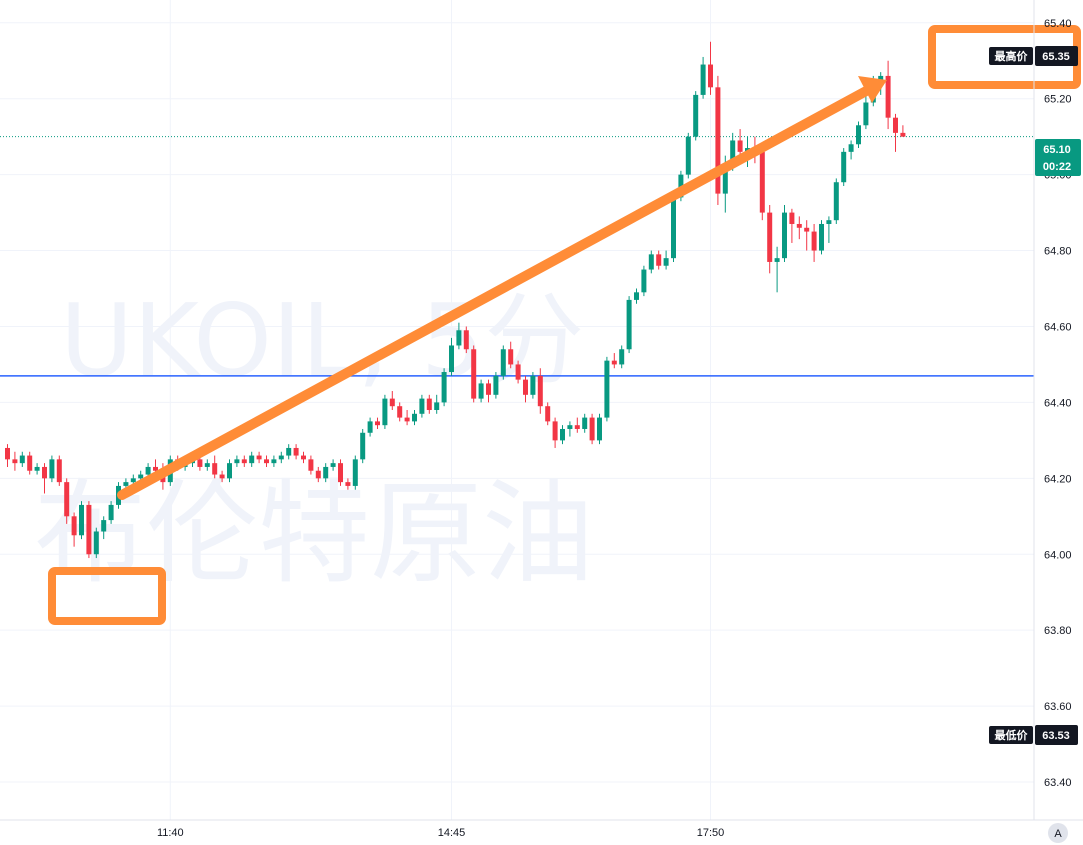 This screenshot has width=1083, height=845. I want to click on high-value: 65.35, so click(1056, 57).